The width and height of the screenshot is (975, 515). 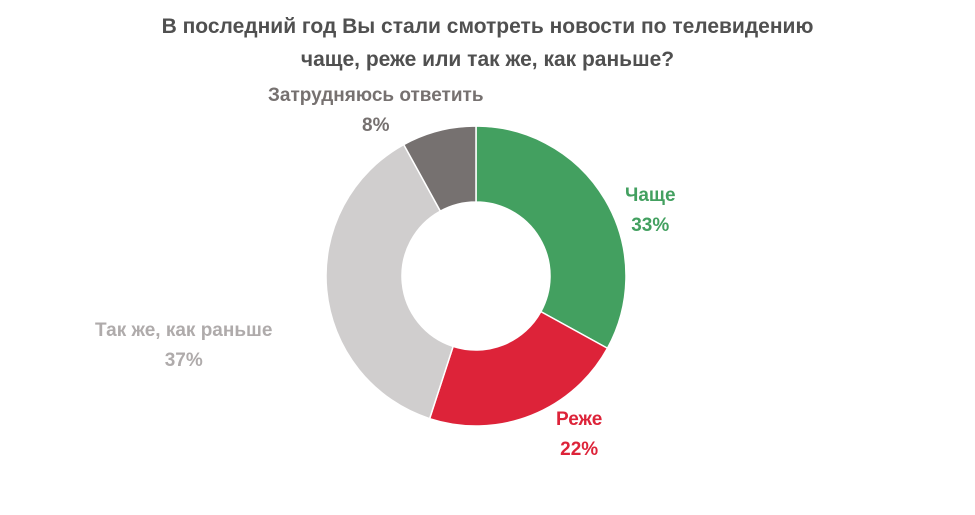 I want to click on slice-label-tak-zhe-value: 37%, so click(x=183, y=360).